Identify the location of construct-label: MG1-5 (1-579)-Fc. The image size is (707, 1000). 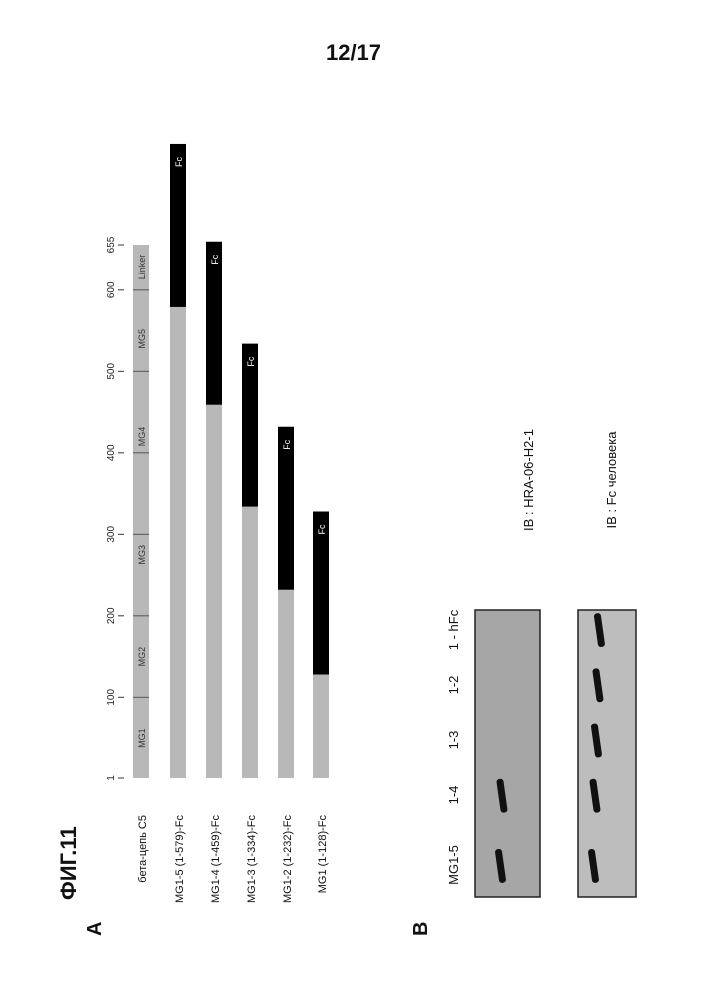
(180, 859).